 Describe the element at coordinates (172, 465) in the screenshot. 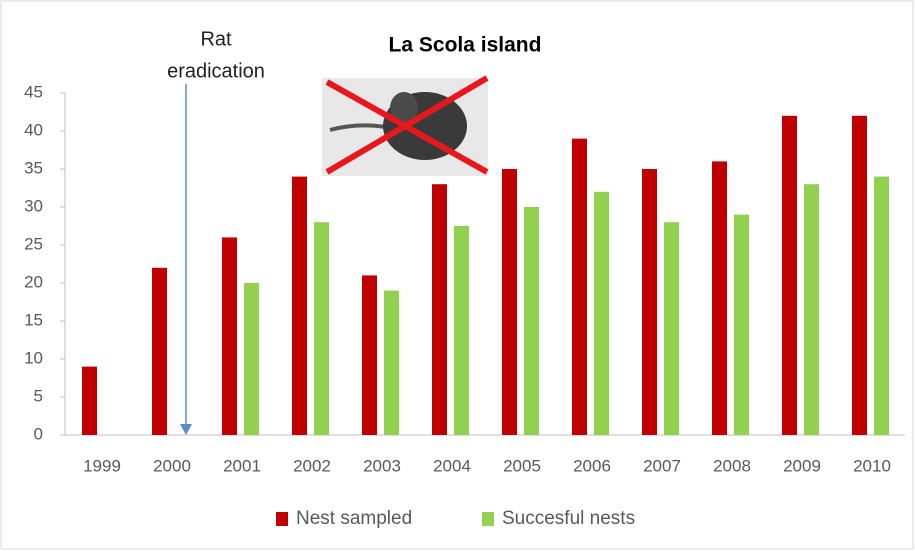

I see `x-tick-label: 2000` at that location.